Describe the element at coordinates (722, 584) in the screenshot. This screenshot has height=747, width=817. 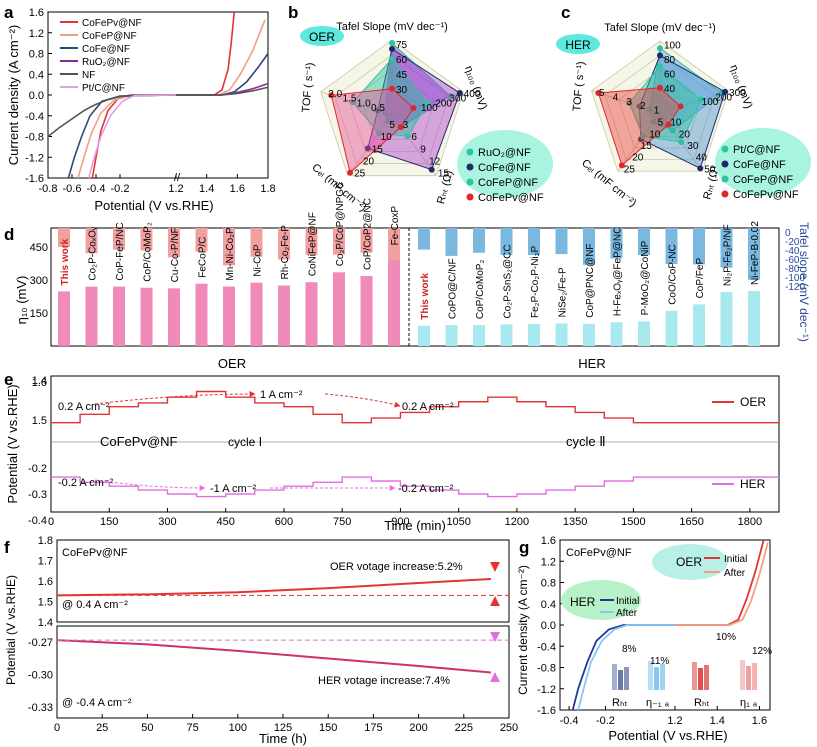
I see `panel-g-curve` at that location.